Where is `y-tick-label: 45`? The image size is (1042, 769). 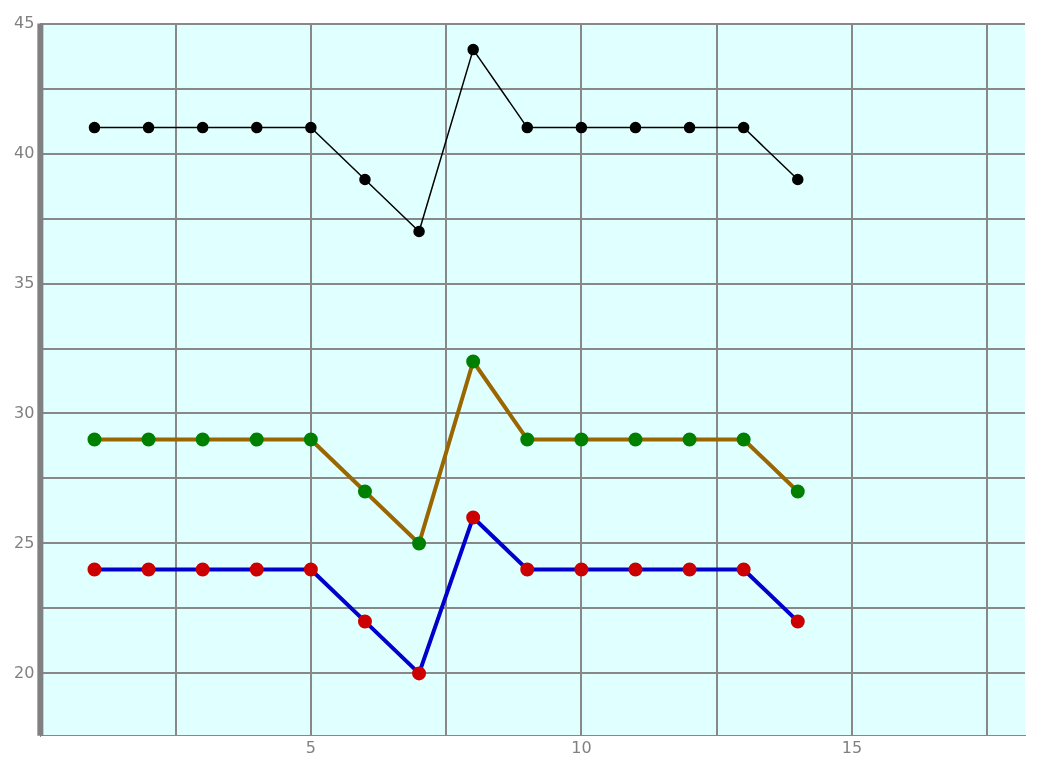 y-tick-label: 45 is located at coordinates (24, 22).